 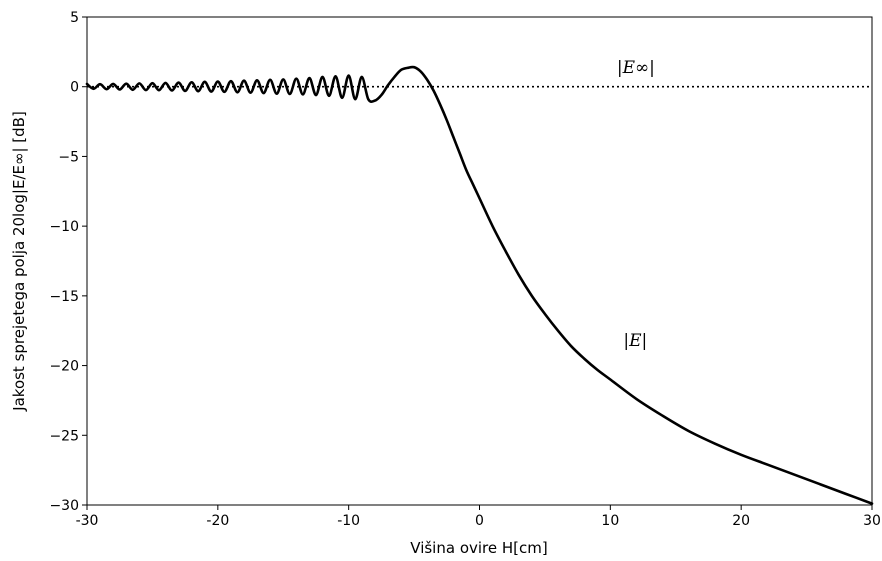 What do you see at coordinates (636, 68) in the screenshot?
I see `annotation-label: |E∞|` at bounding box center [636, 68].